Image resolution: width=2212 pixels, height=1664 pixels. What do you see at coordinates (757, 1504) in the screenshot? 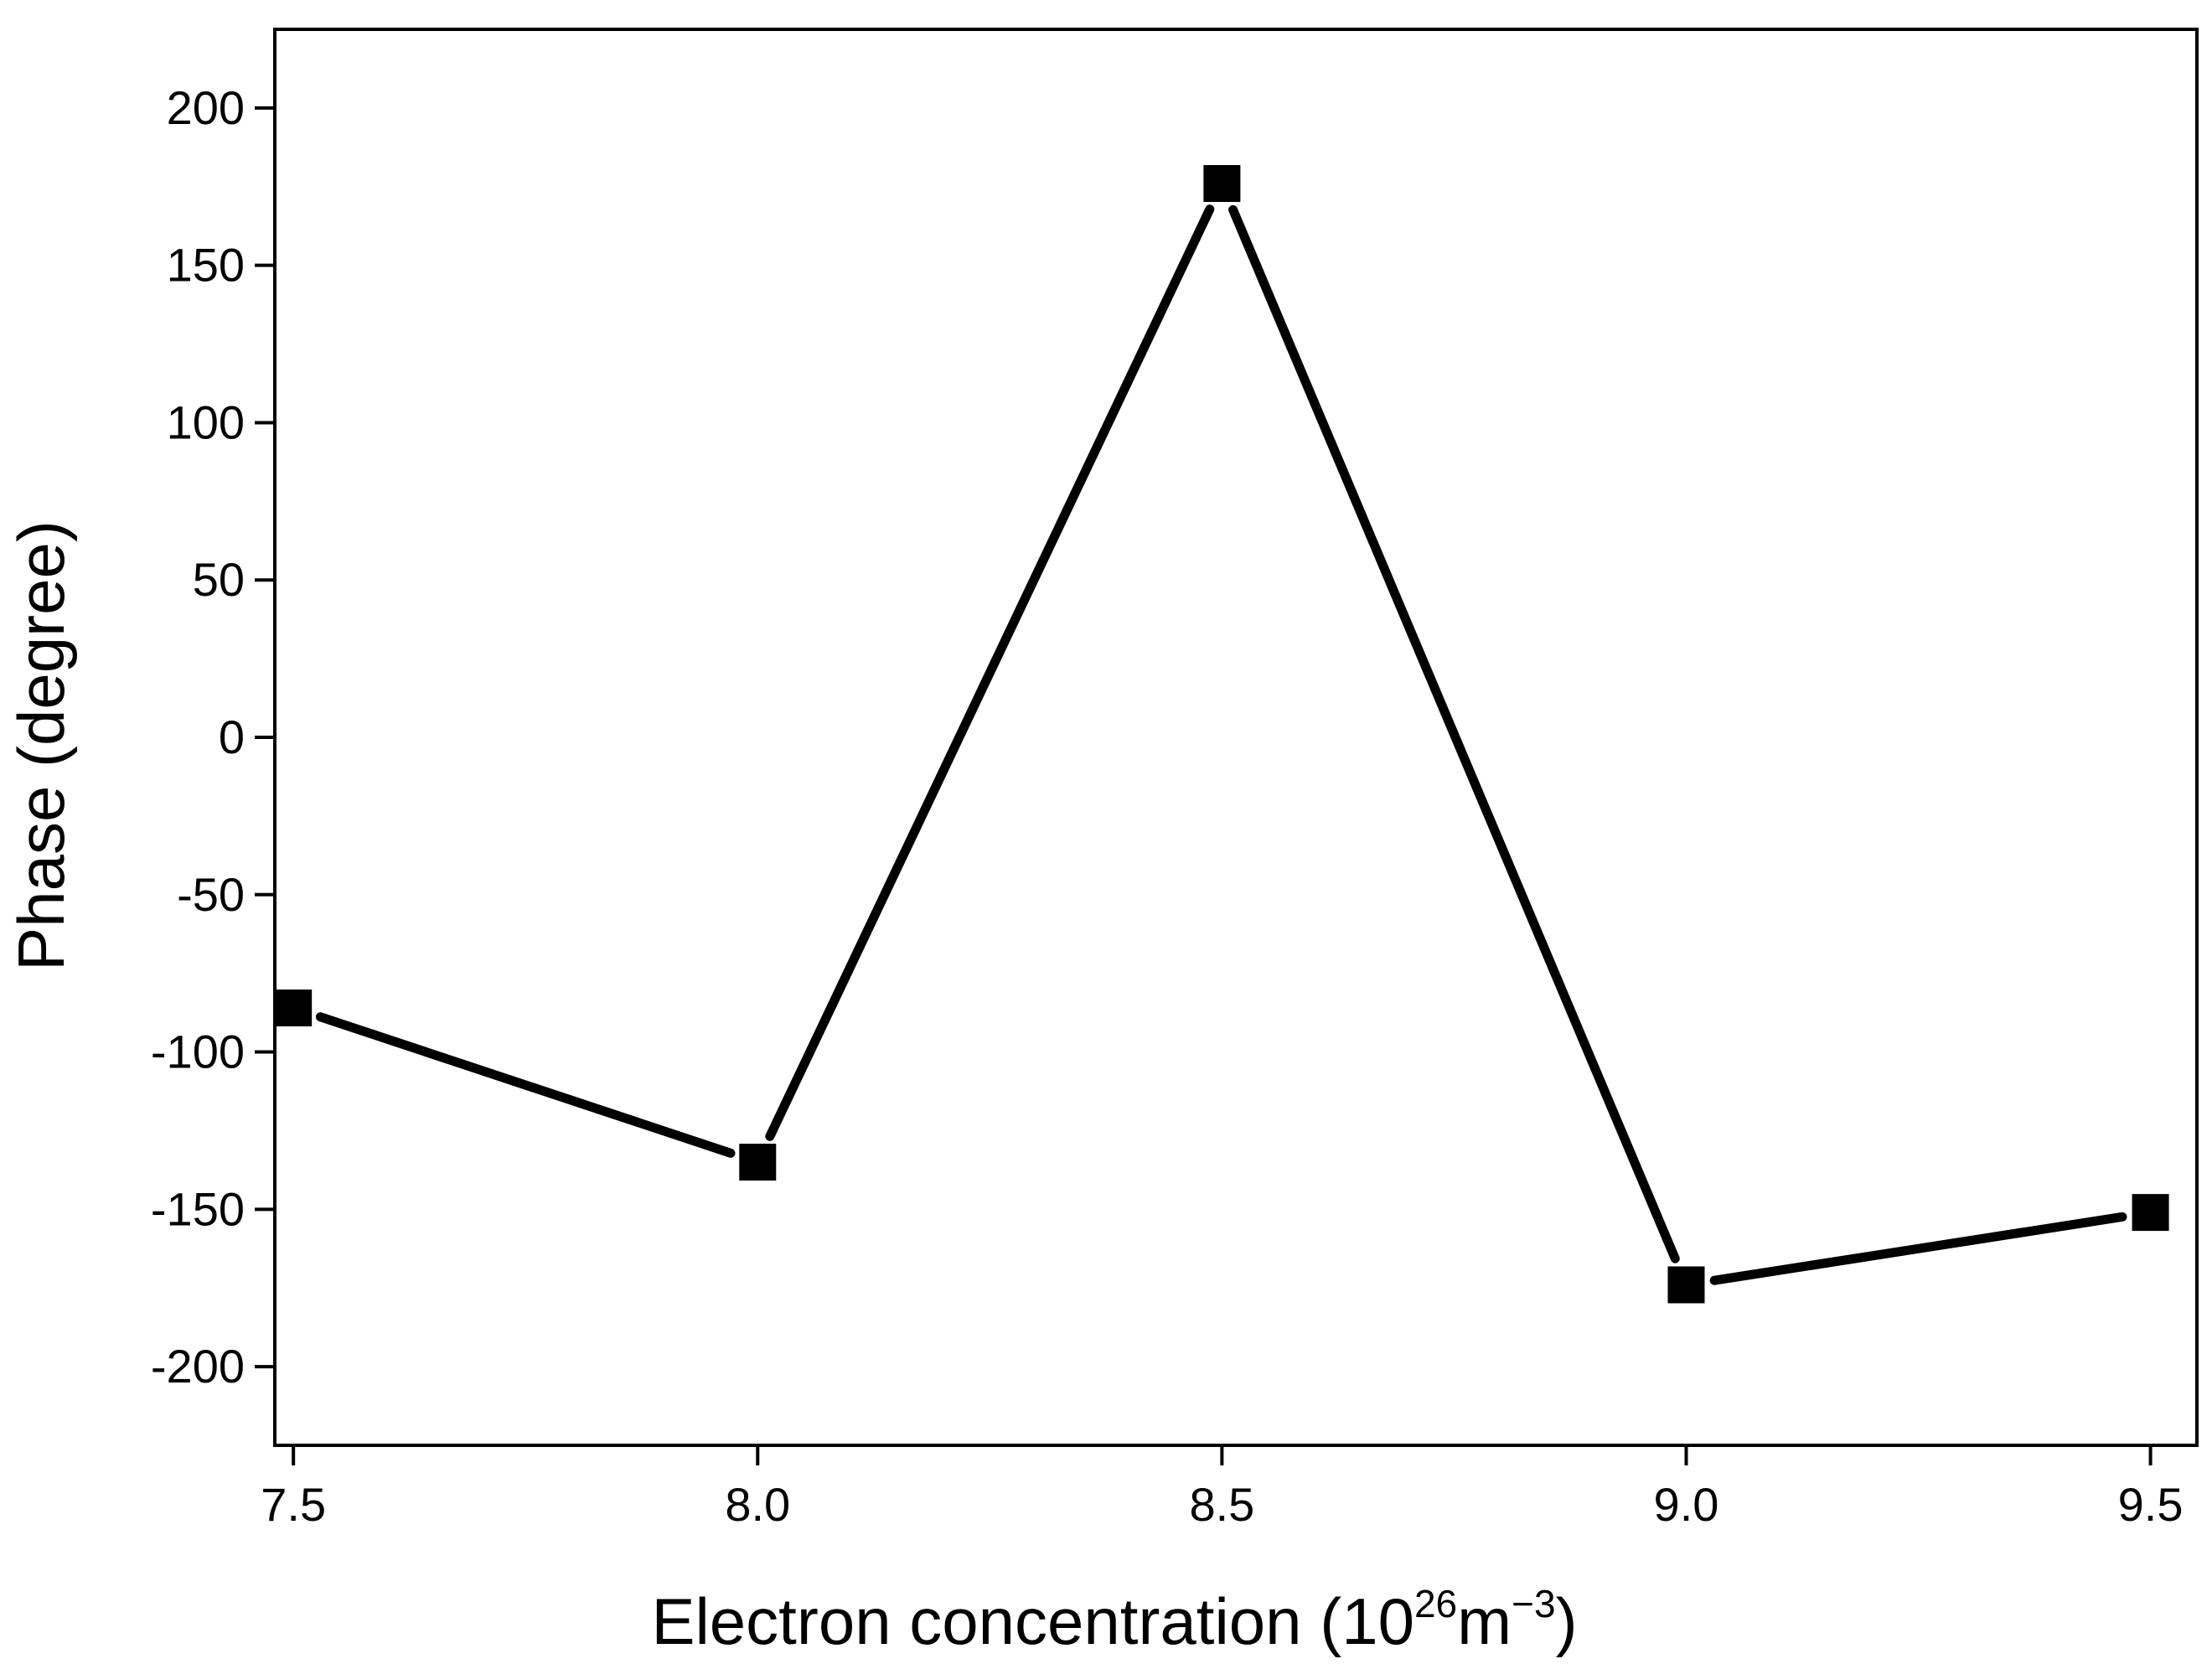
I see `x-tick-label: 8.0` at bounding box center [757, 1504].